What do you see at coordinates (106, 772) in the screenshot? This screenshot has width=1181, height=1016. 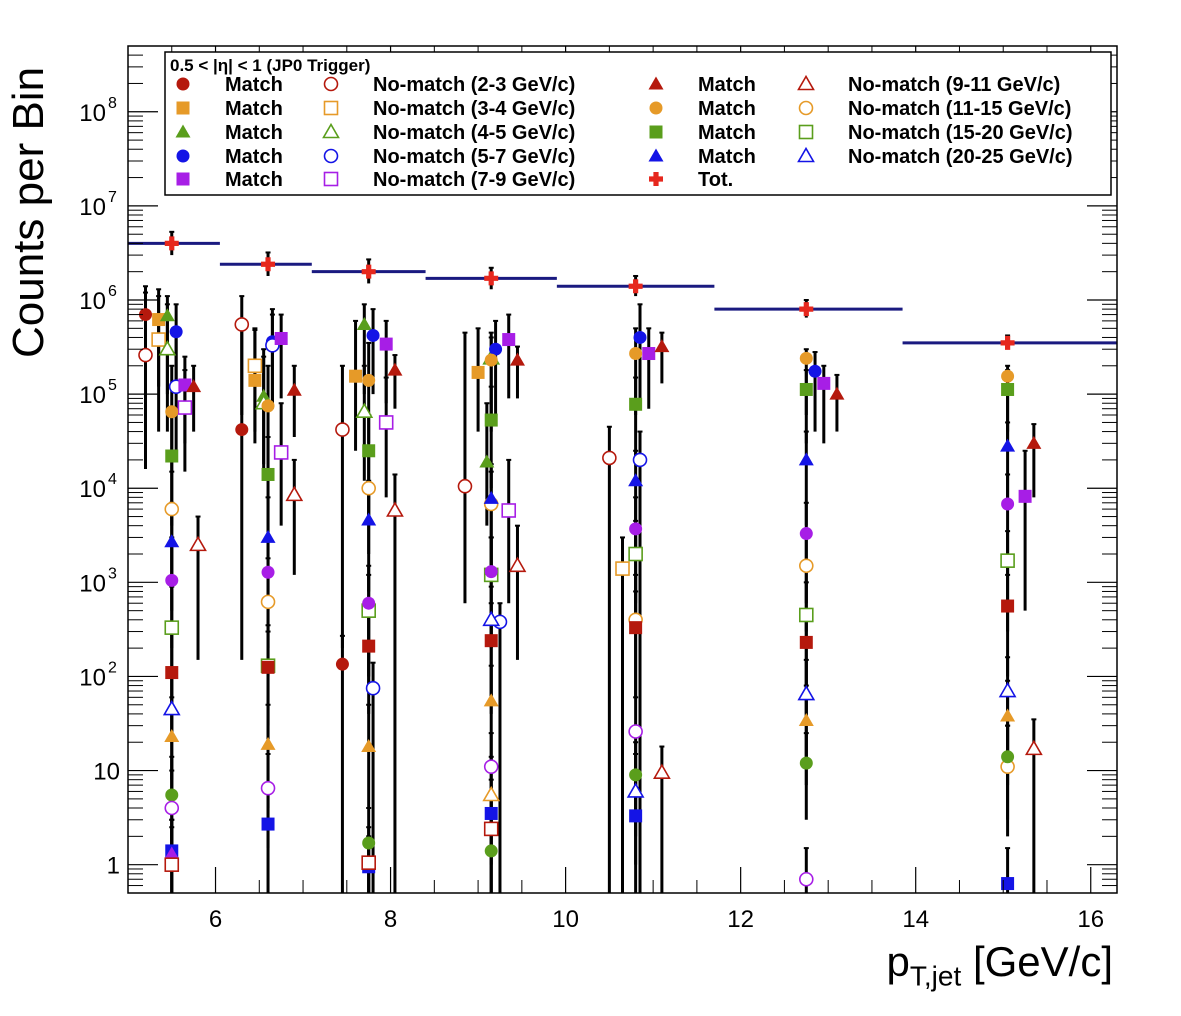 I see `y-tick-label-1: 10` at bounding box center [106, 772].